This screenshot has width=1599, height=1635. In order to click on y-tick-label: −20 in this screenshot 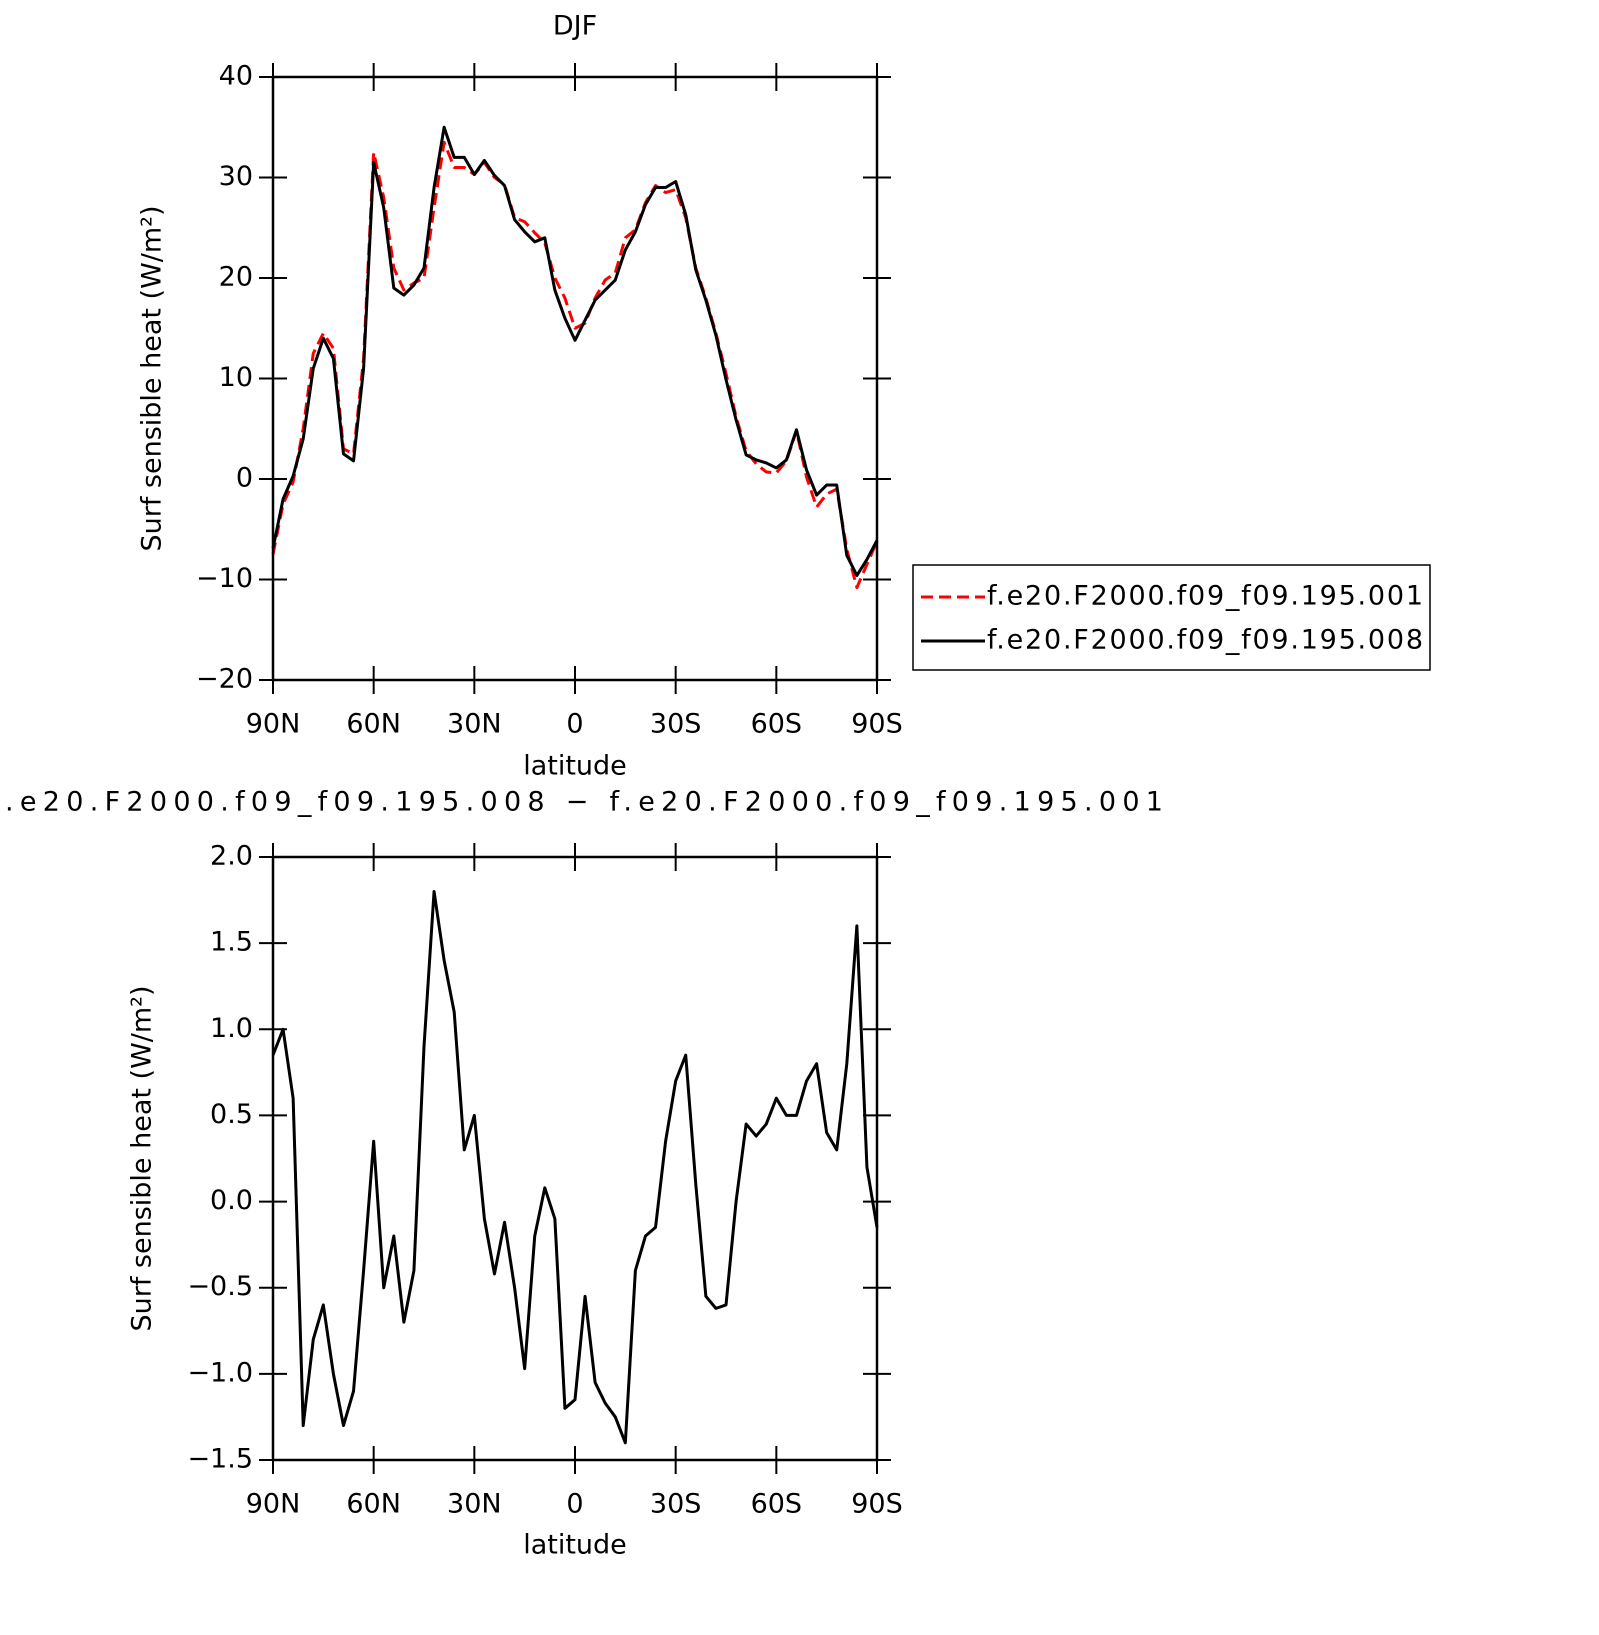, I will do `click(224, 679)`.